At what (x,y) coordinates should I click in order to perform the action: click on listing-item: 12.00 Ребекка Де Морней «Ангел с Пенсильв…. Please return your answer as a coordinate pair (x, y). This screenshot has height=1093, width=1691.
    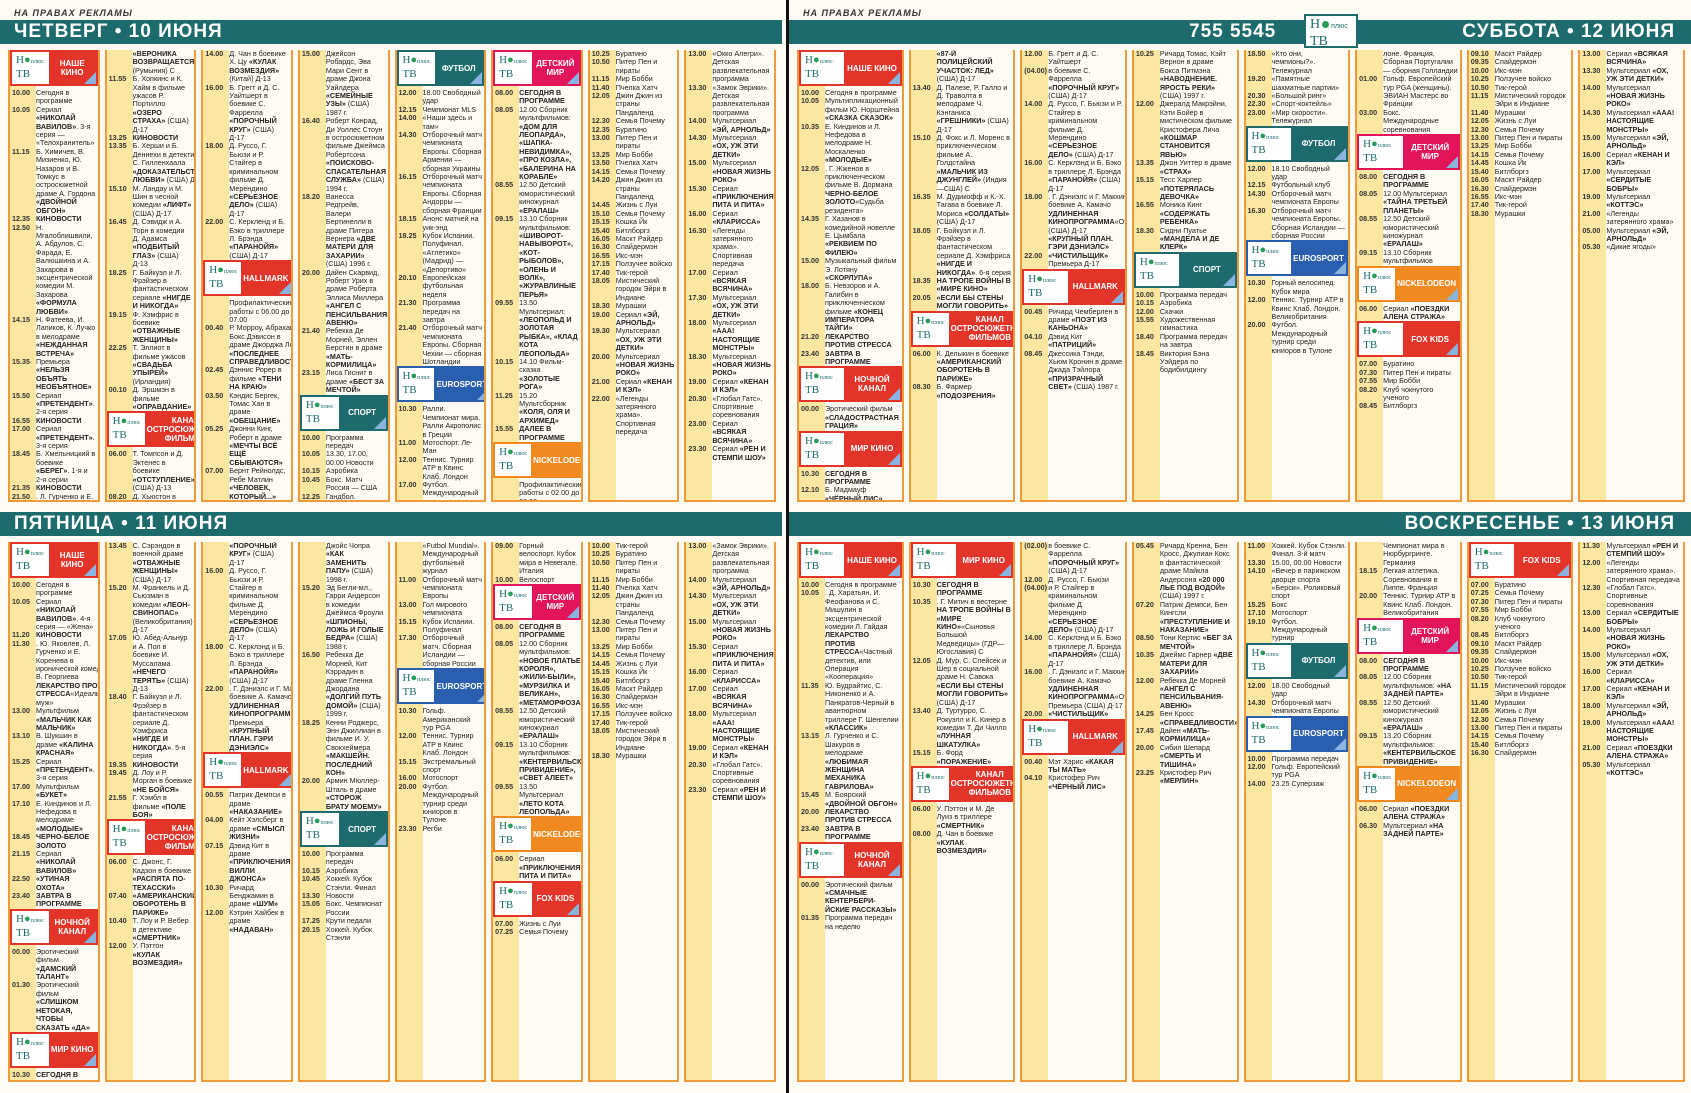
    Looking at the image, I should click on (1185, 693).